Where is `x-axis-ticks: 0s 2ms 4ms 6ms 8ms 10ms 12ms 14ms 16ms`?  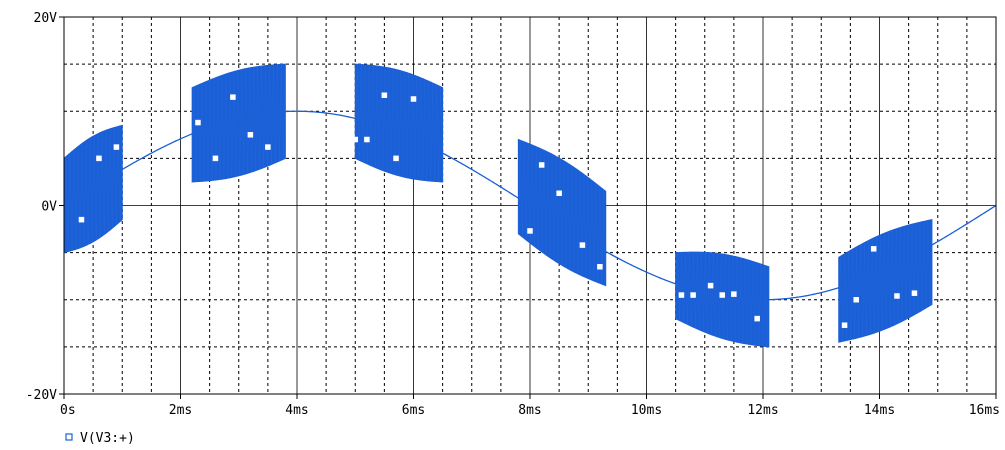 x-axis-ticks: 0s 2ms 4ms 6ms 8ms 10ms 12ms 14ms 16ms is located at coordinates (530, 406).